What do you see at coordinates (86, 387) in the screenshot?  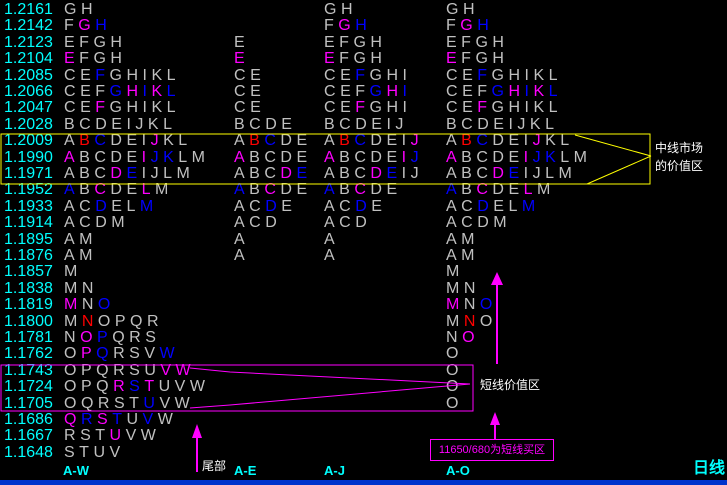 I see `tpo-letter: P` at bounding box center [86, 387].